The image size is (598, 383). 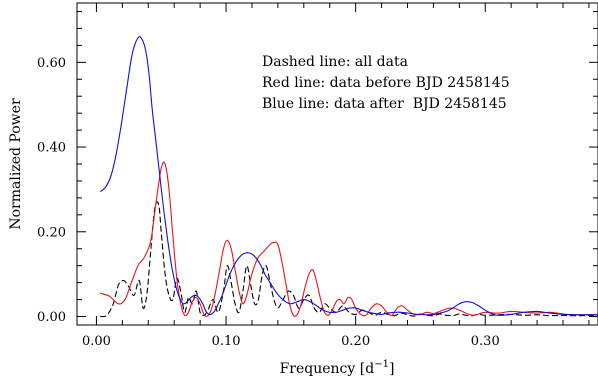 I want to click on y-tick-label: 0.00, so click(x=51, y=317).